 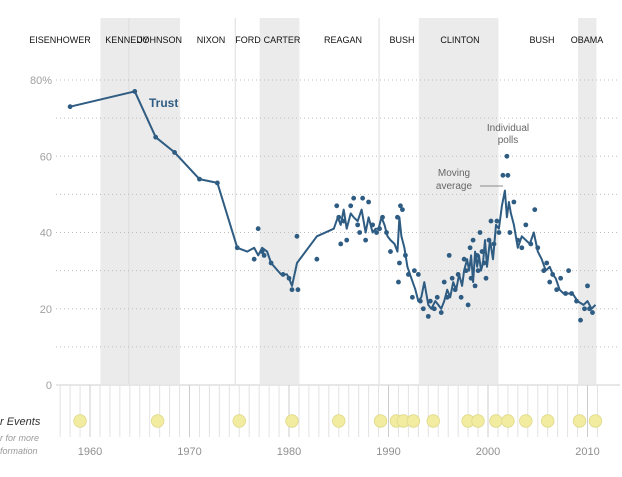 I want to click on x-tick-label: 2010, so click(x=587, y=452).